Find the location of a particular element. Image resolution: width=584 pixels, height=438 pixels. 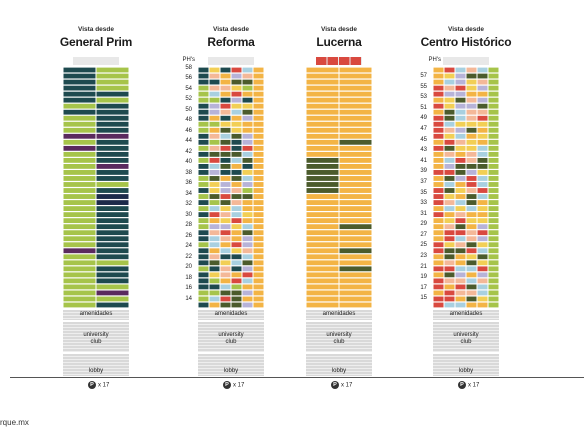

floor-label: 40 is located at coordinates (188, 162).